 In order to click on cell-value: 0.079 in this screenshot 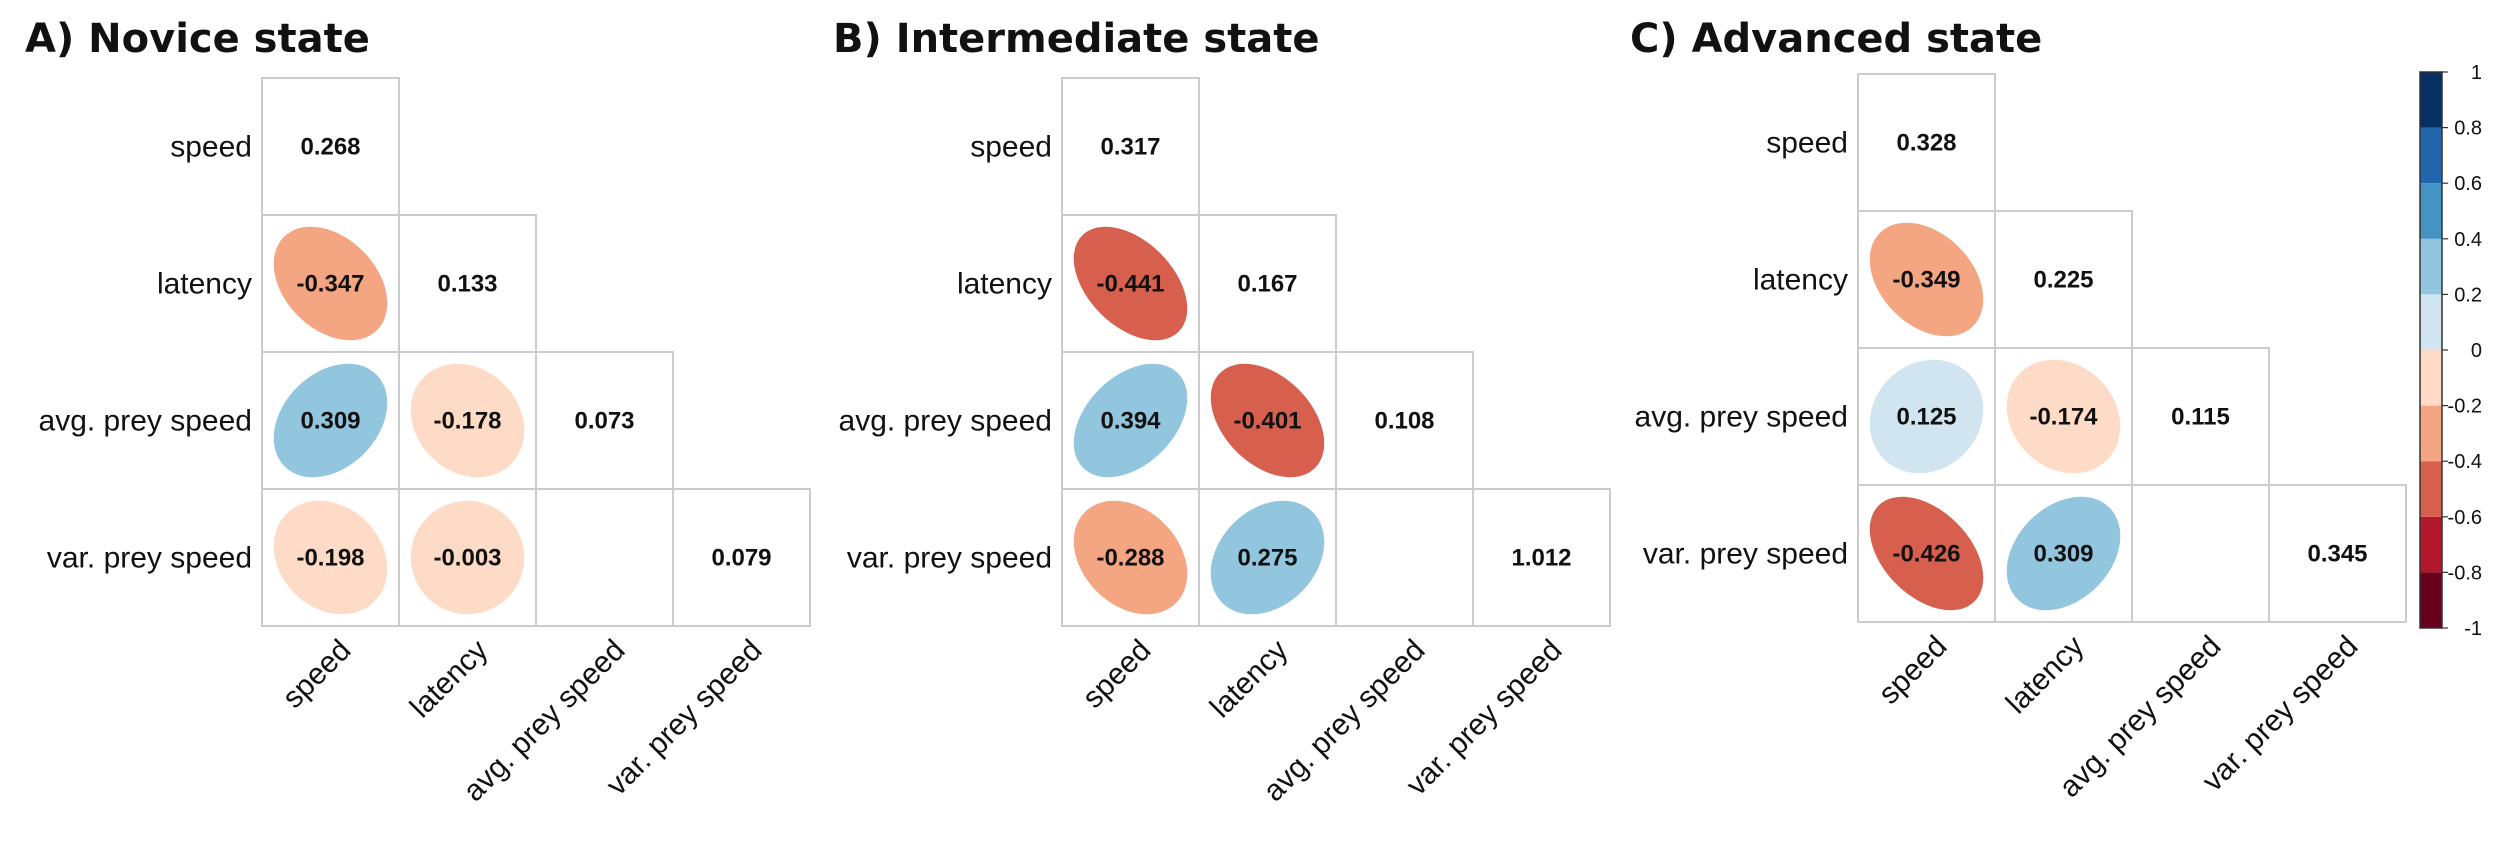, I will do `click(741, 558)`.